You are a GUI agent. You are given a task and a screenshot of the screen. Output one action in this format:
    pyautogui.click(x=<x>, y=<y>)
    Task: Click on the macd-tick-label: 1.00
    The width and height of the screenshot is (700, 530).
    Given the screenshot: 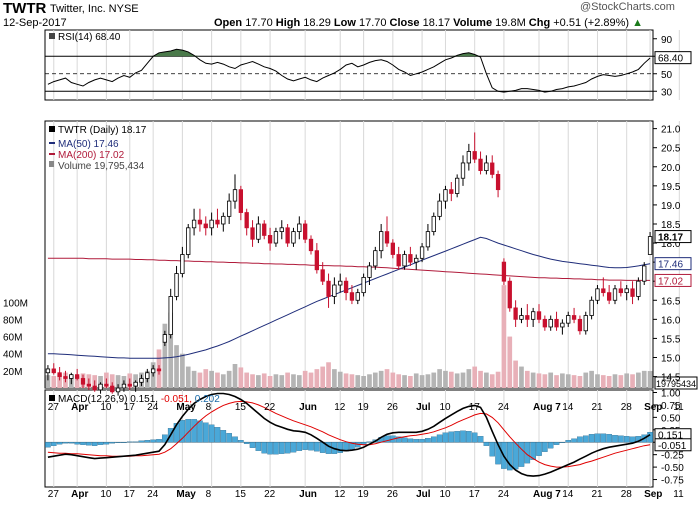 What is the action you would take?
    pyautogui.click(x=671, y=393)
    